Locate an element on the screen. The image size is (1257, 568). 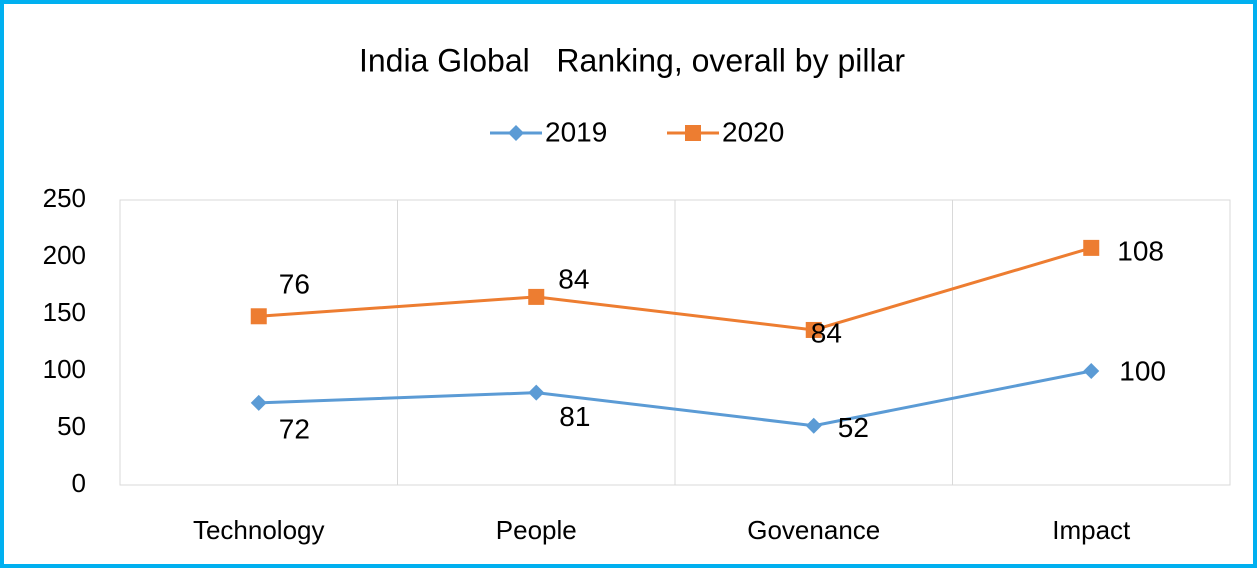
y-tick-label: 200 is located at coordinates (64, 255).